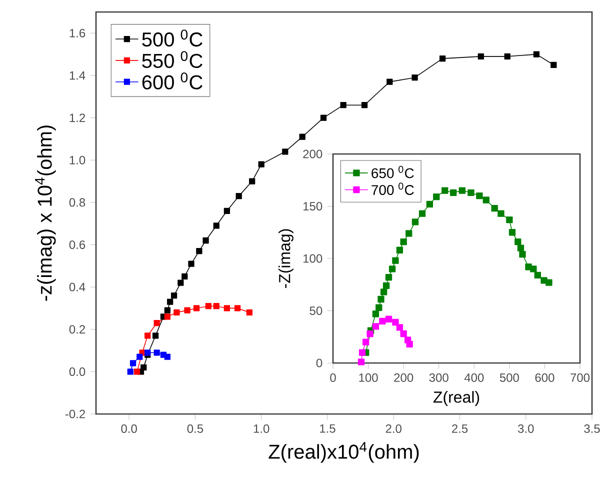 The image size is (603, 489). I want to click on y-tick-label: 1.6, so click(78, 33).